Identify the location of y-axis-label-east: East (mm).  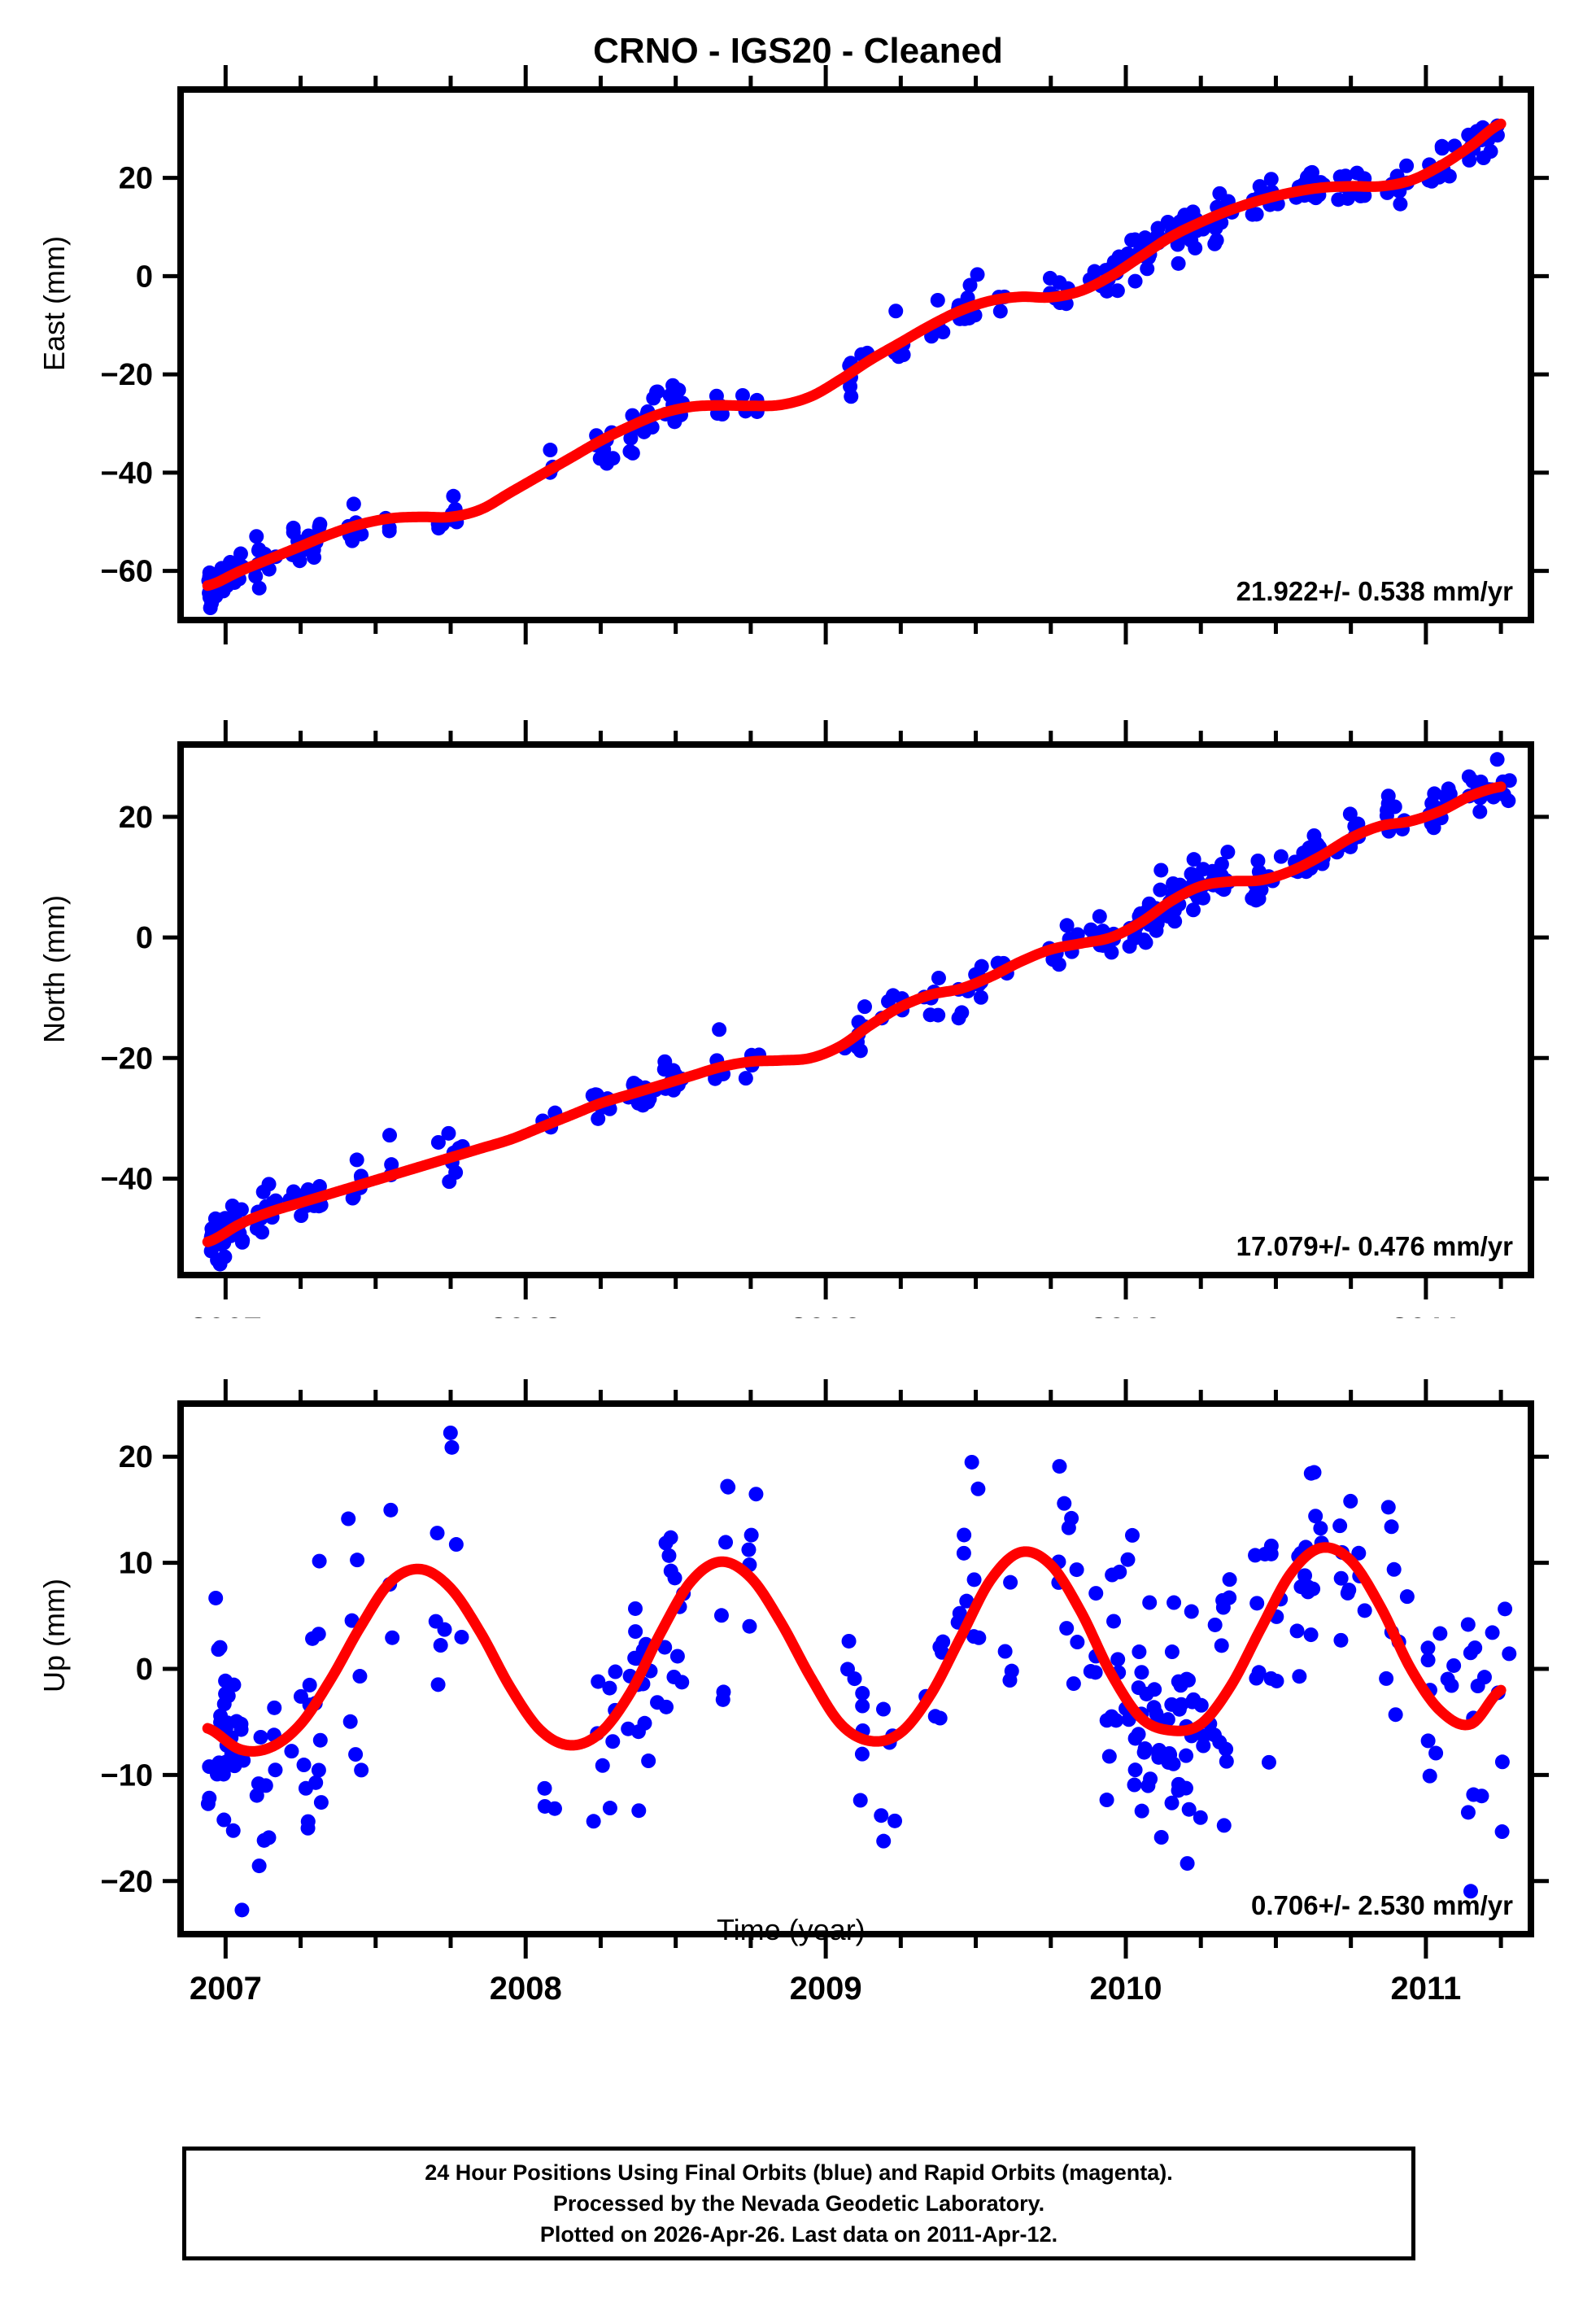
(54, 303).